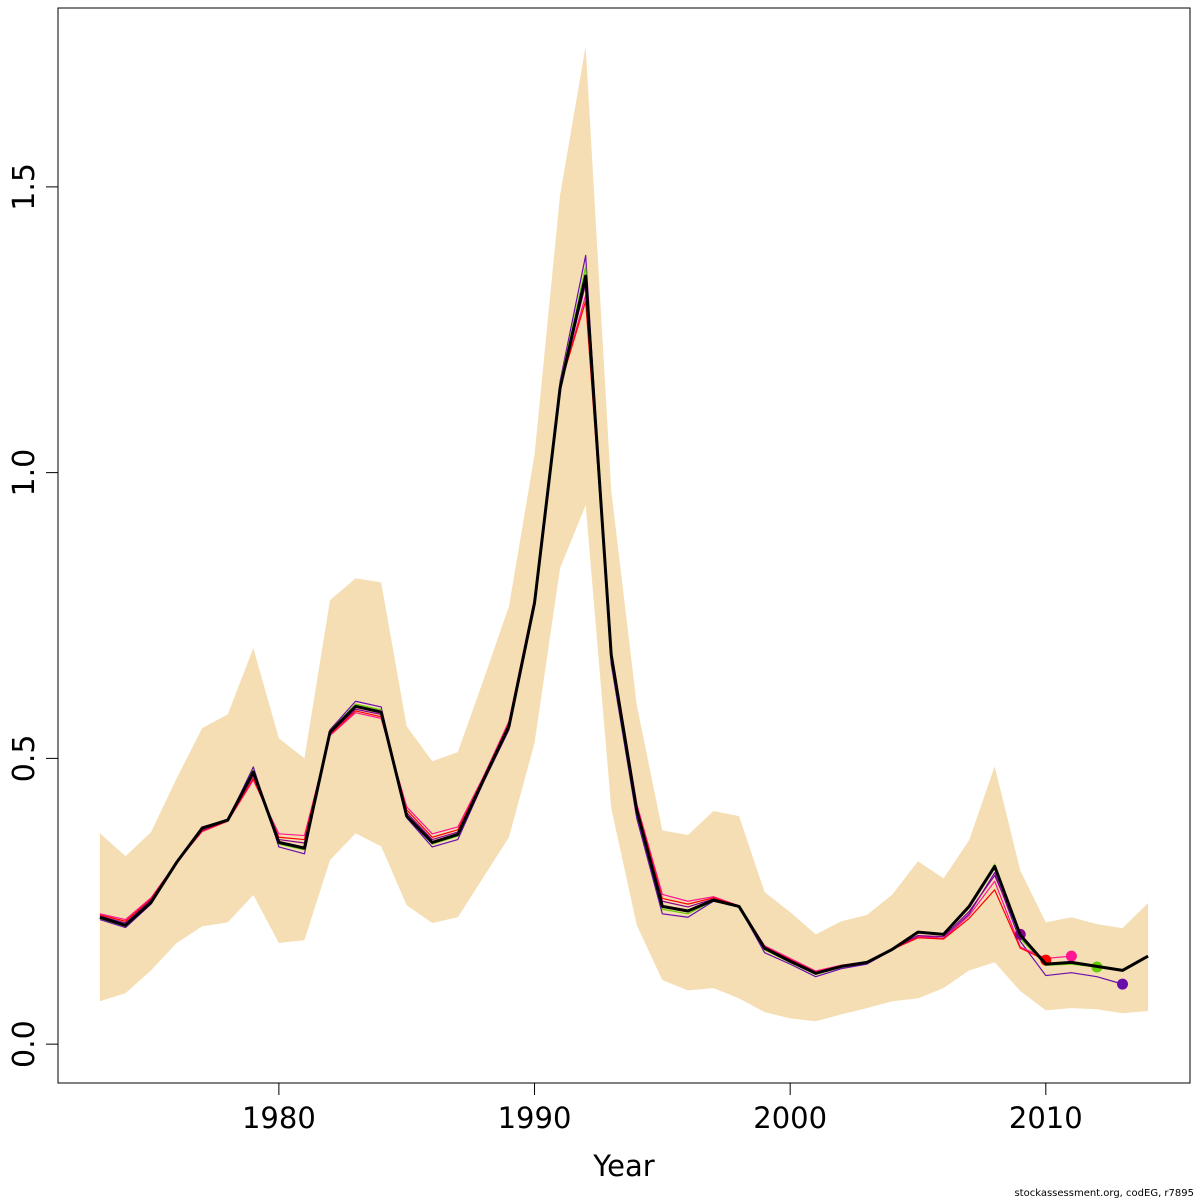  What do you see at coordinates (1104, 1193) in the screenshot?
I see `footnote: stockassessment.org, codEG, r7895` at bounding box center [1104, 1193].